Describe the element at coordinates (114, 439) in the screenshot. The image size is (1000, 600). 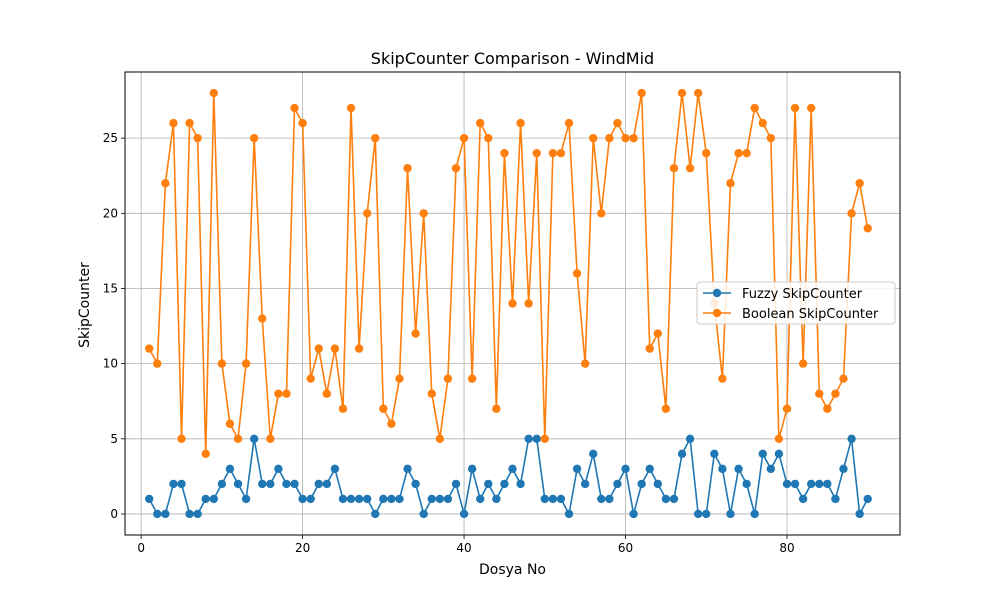
I see `y-tick-label: 5` at that location.